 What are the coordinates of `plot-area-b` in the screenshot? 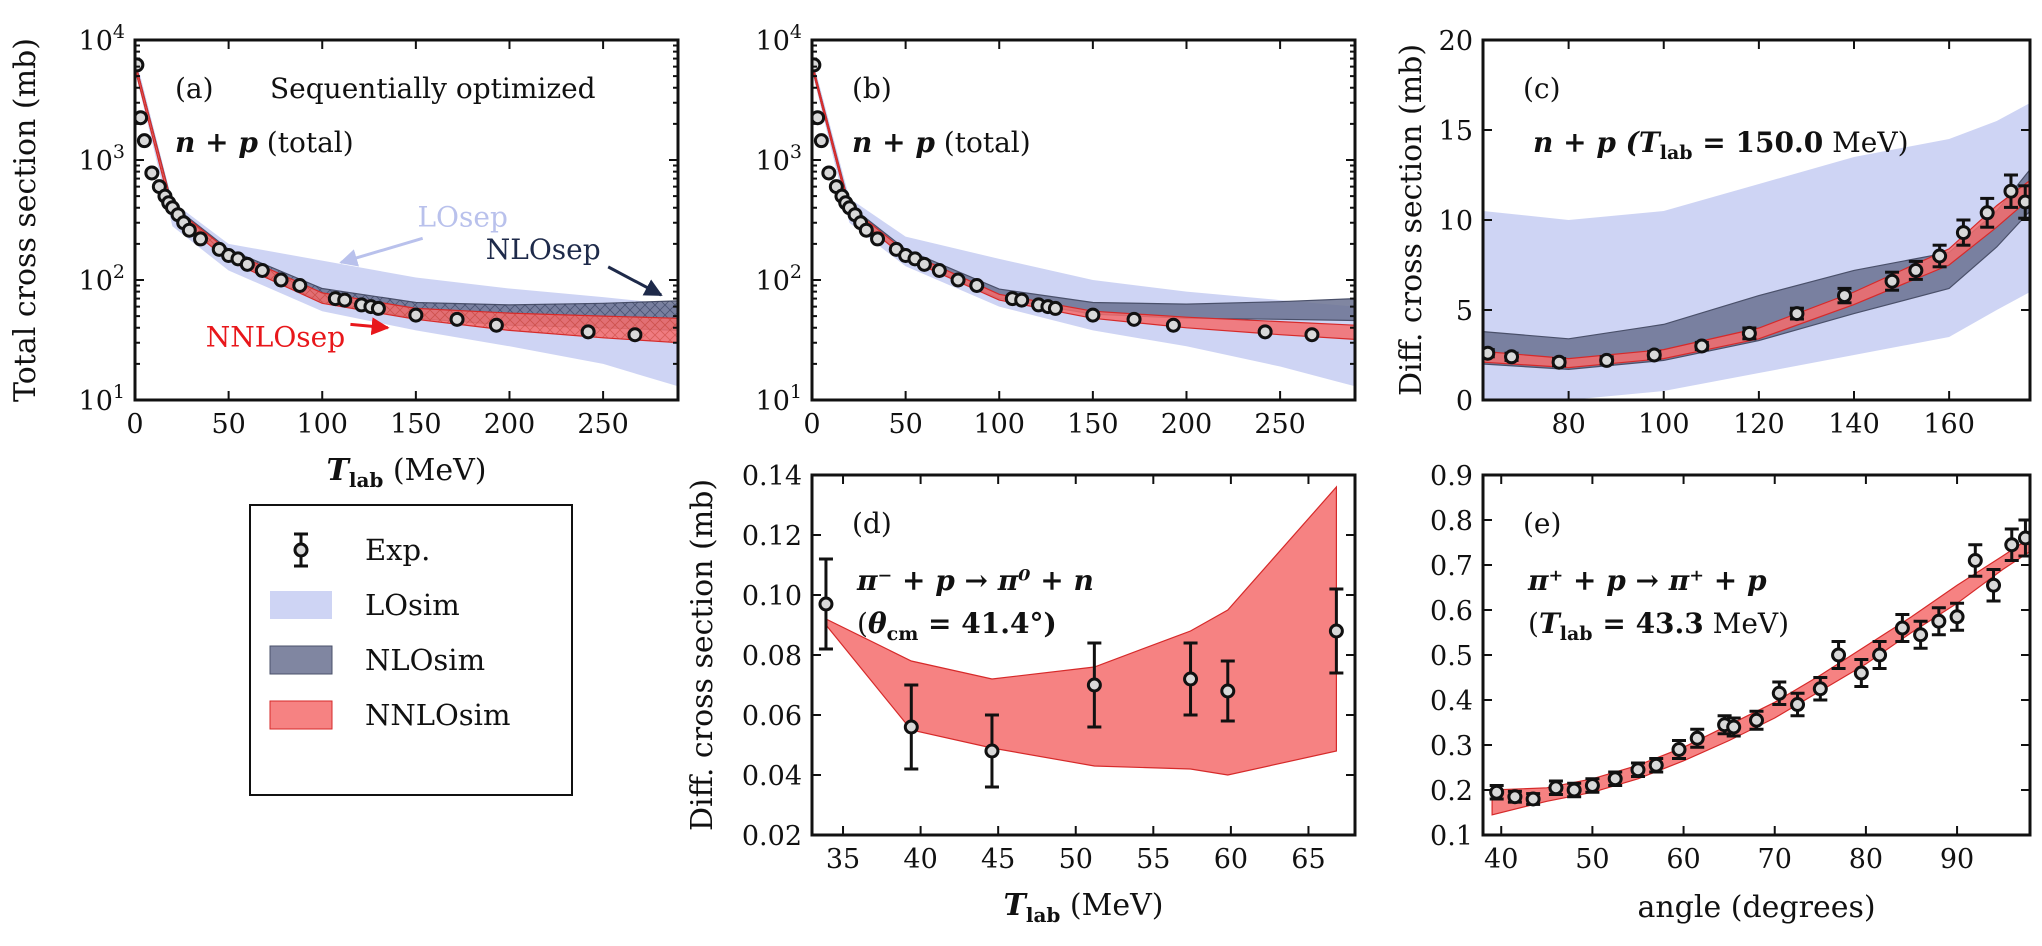 It's located at (1083, 222).